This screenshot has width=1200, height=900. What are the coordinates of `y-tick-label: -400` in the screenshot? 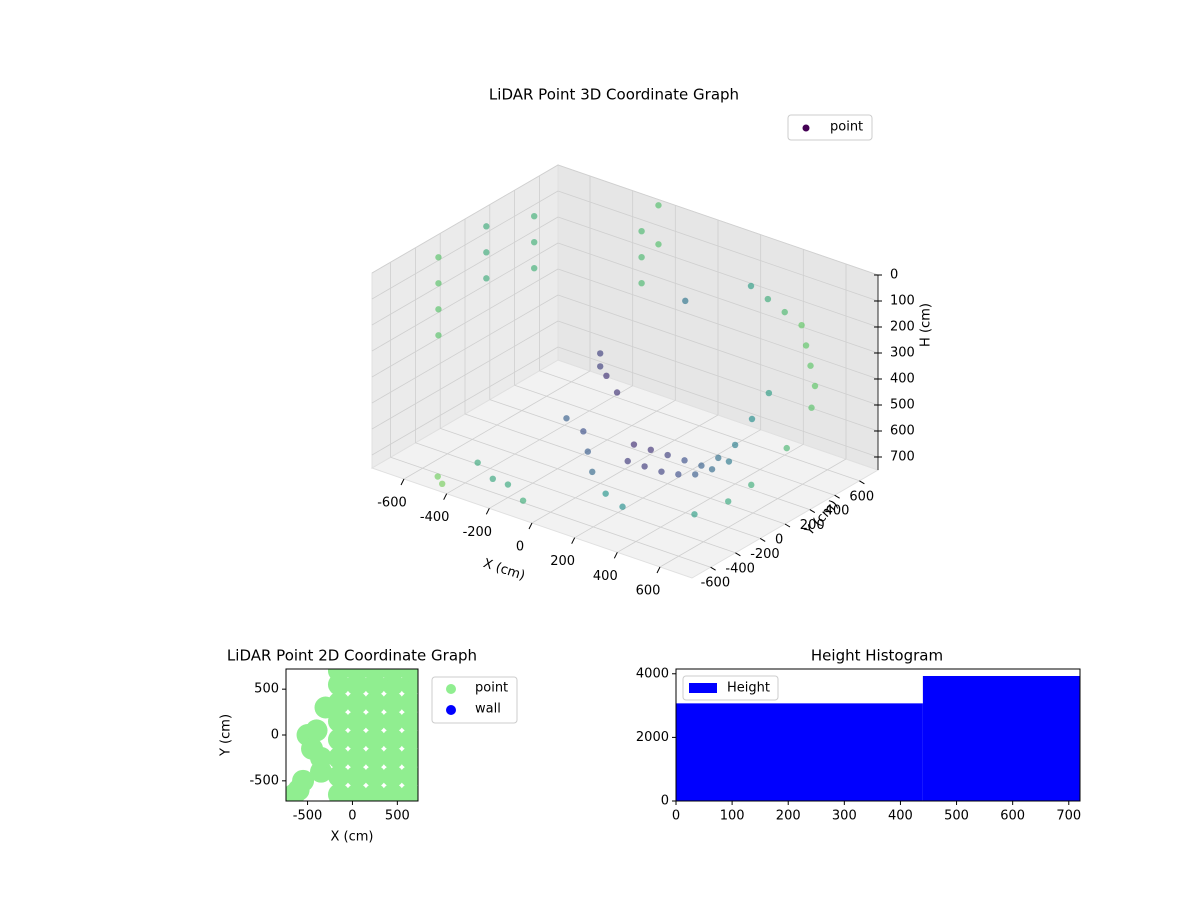 It's located at (740, 568).